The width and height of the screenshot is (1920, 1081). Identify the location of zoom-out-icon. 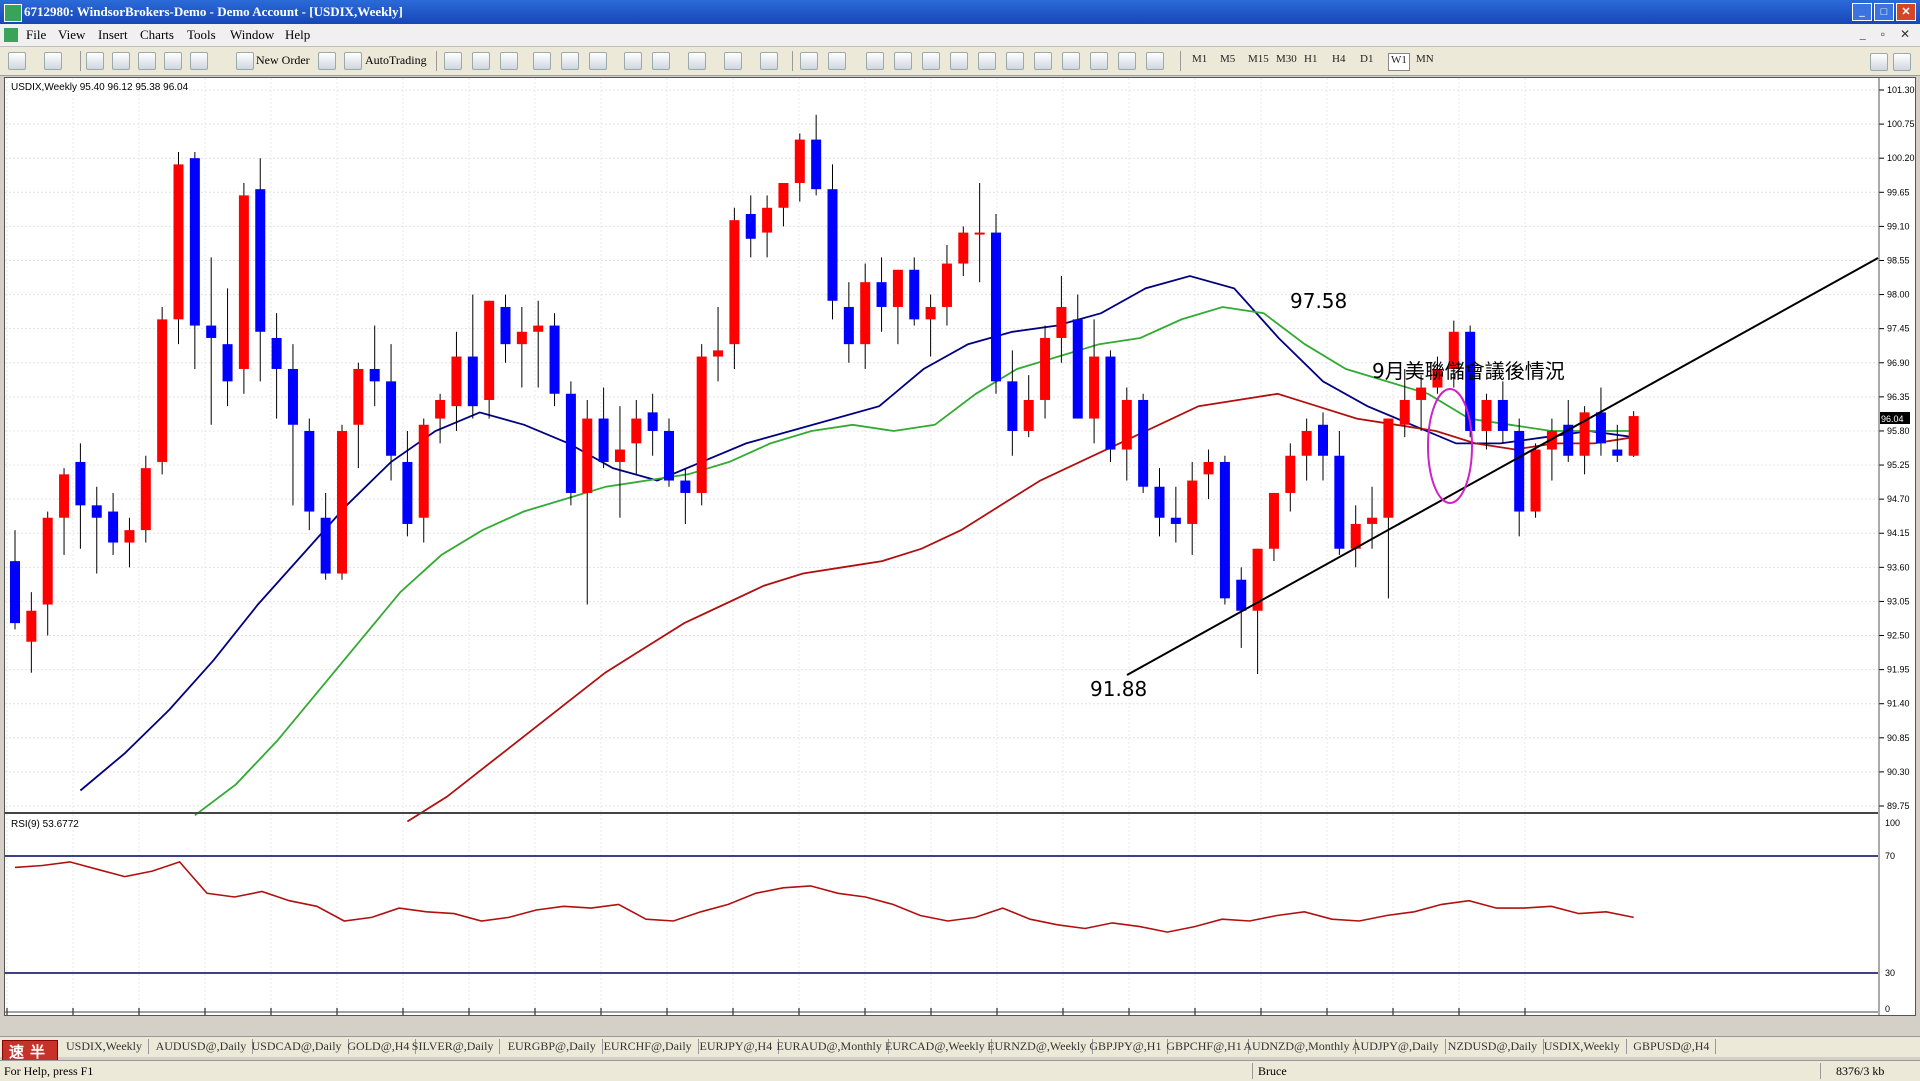
(570, 61).